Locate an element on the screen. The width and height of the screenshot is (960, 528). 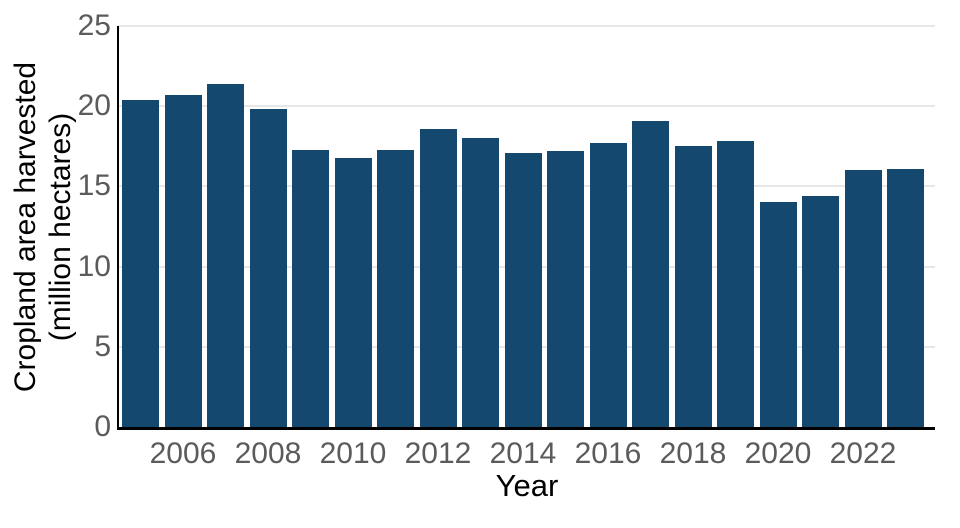
bar-2020 is located at coordinates (778, 314).